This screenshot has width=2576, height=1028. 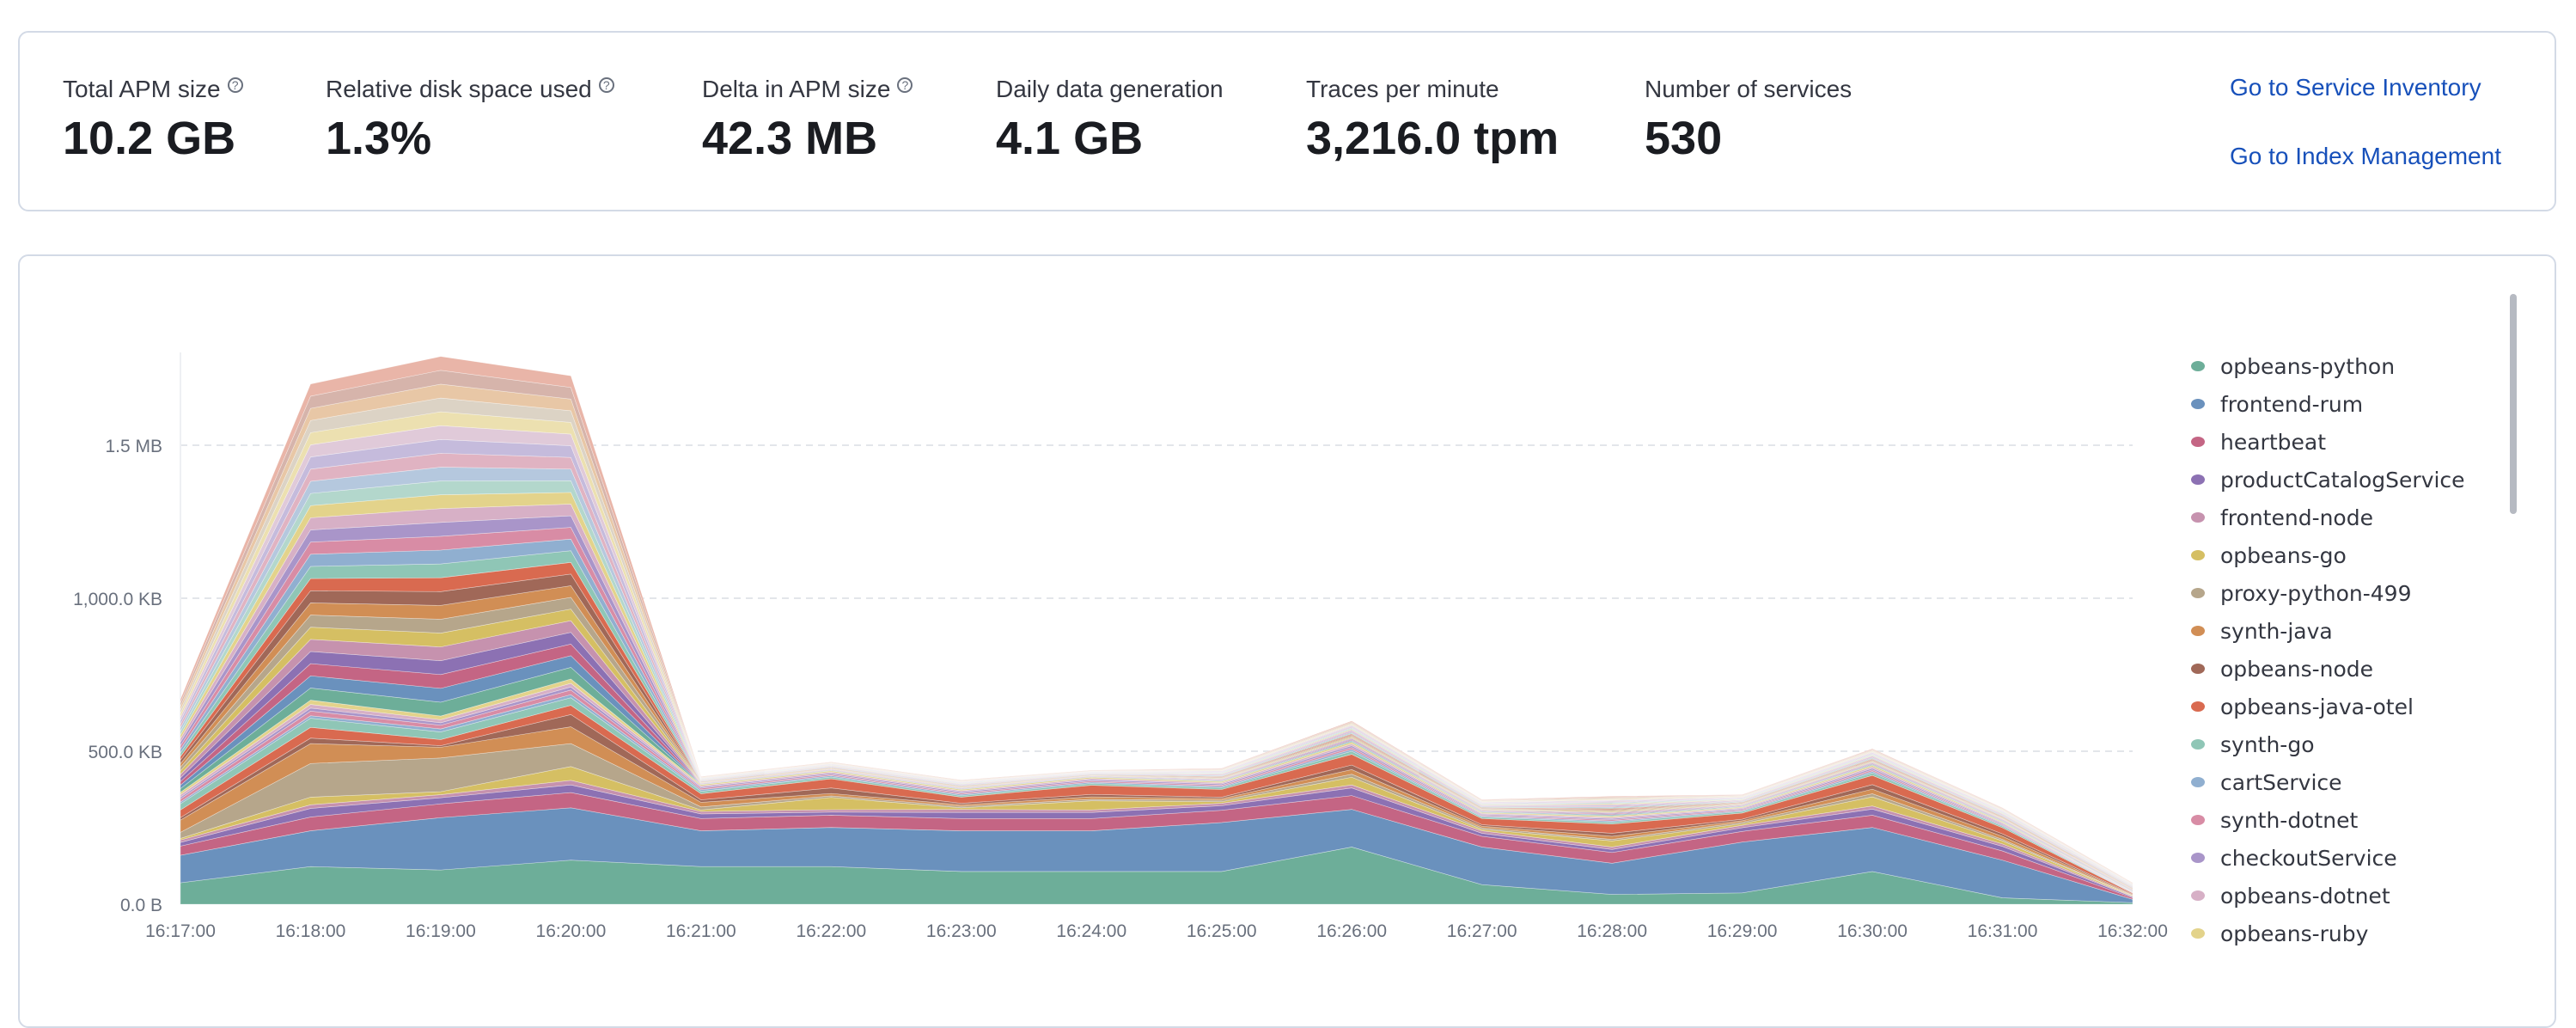 I want to click on y-tick-label: 1,000.0 KB, so click(x=117, y=600).